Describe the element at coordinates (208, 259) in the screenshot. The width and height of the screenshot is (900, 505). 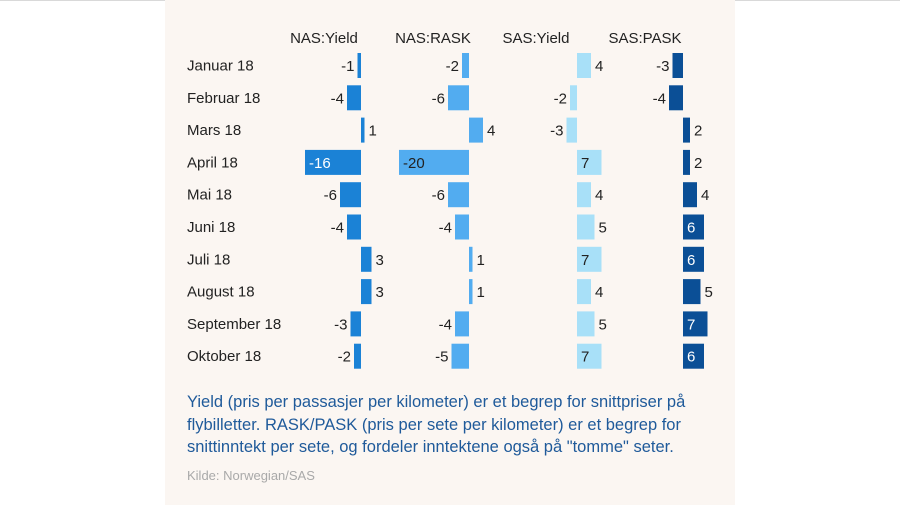
I see `category-label: Juli 18` at that location.